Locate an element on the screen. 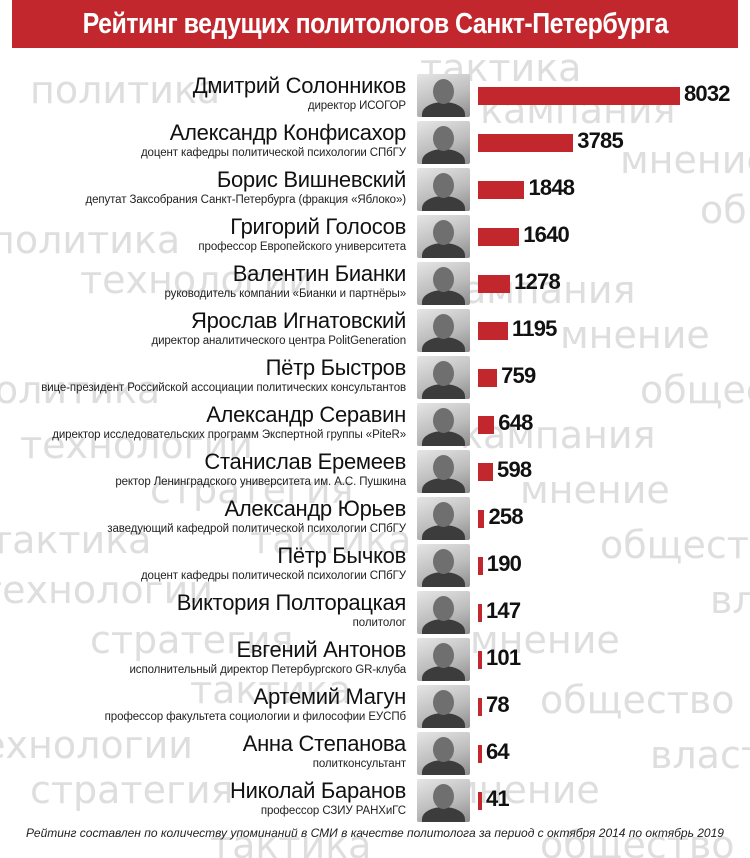  value-label: 258 is located at coordinates (505, 516).